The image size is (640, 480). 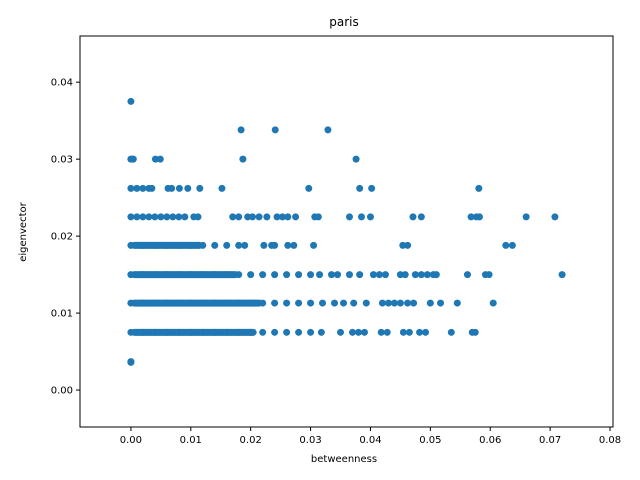 I want to click on x-tick-label: 0.00, so click(x=131, y=440).